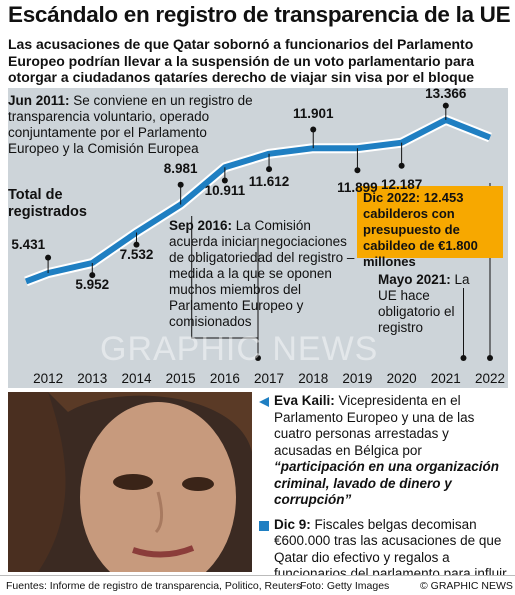  Describe the element at coordinates (201, 225) in the screenshot. I see `note-sep-2016-date: Sep 2016:` at that location.